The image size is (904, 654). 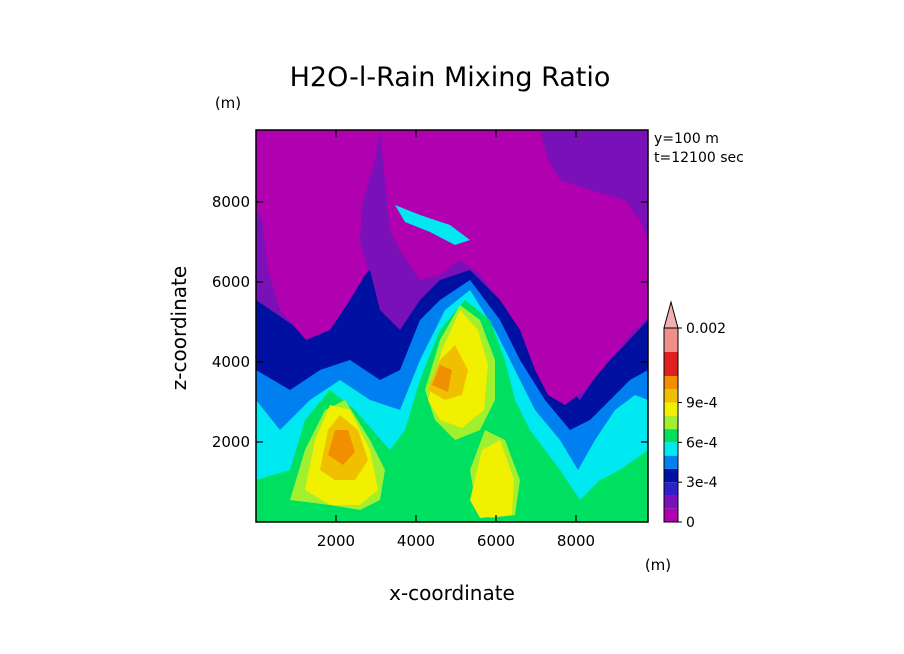 What do you see at coordinates (706, 329) in the screenshot?
I see `colorbar-tick-label: 0.002` at bounding box center [706, 329].